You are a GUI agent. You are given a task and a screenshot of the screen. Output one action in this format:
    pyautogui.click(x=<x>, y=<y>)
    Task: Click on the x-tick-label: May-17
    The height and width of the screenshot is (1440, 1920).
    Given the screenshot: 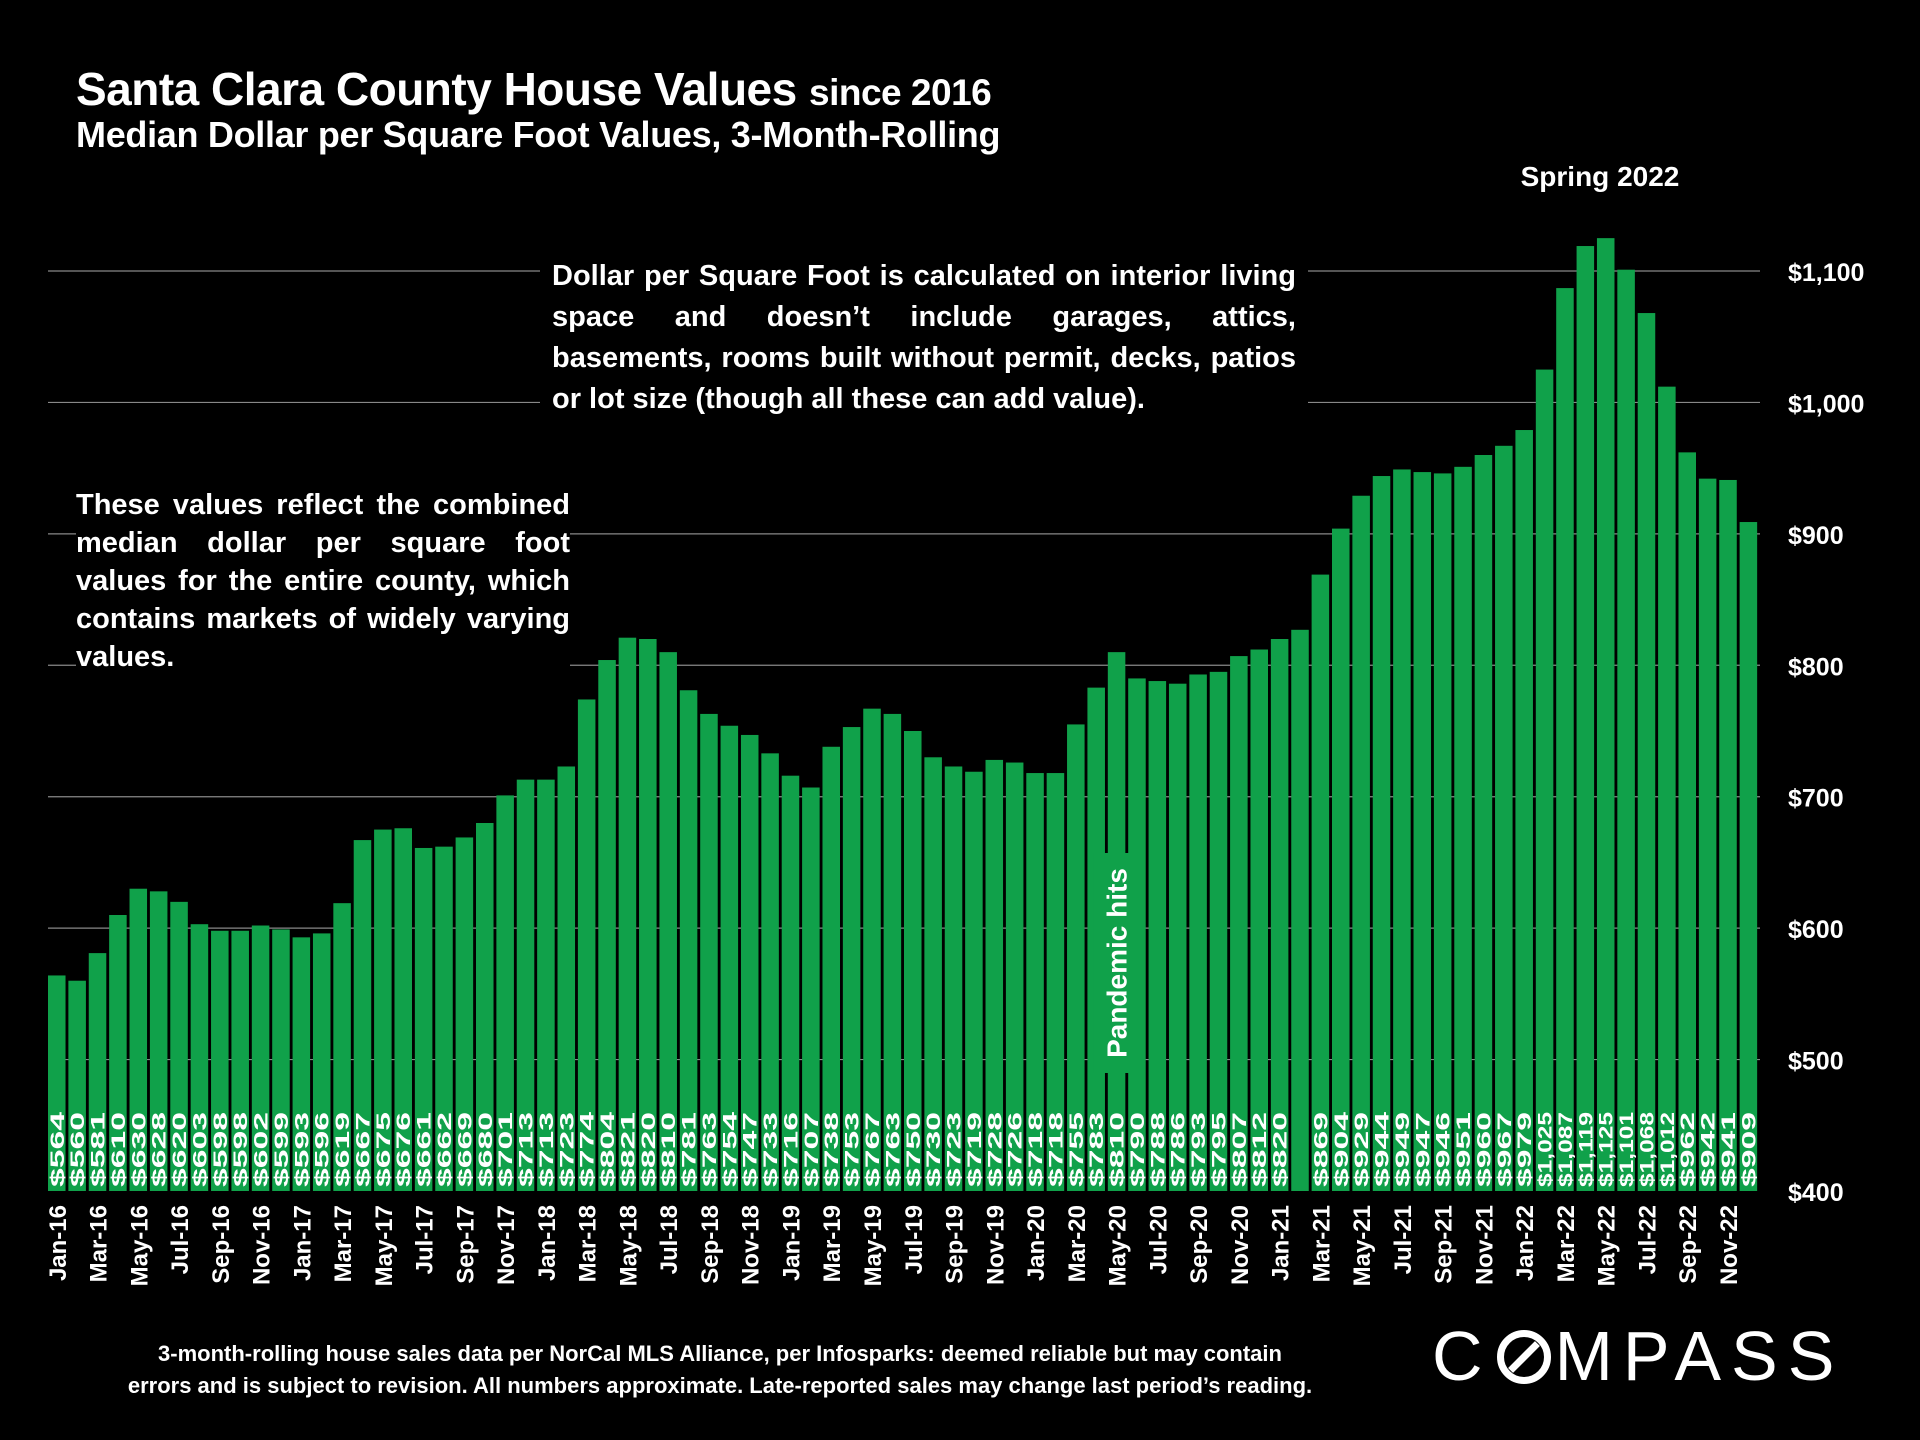 What is the action you would take?
    pyautogui.click(x=384, y=1245)
    